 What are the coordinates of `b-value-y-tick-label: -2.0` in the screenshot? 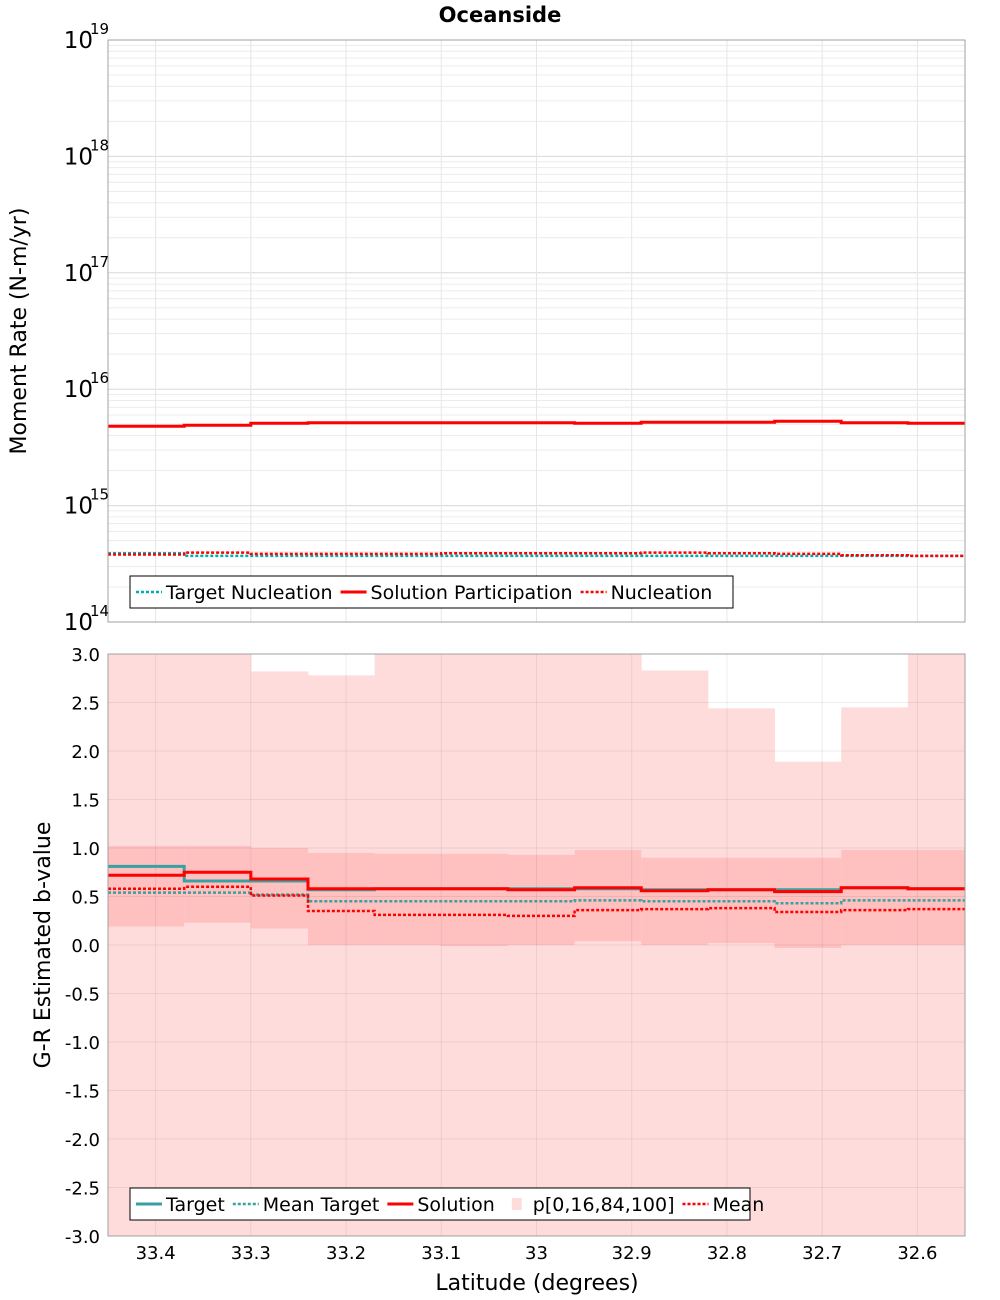 It's located at (82, 1140).